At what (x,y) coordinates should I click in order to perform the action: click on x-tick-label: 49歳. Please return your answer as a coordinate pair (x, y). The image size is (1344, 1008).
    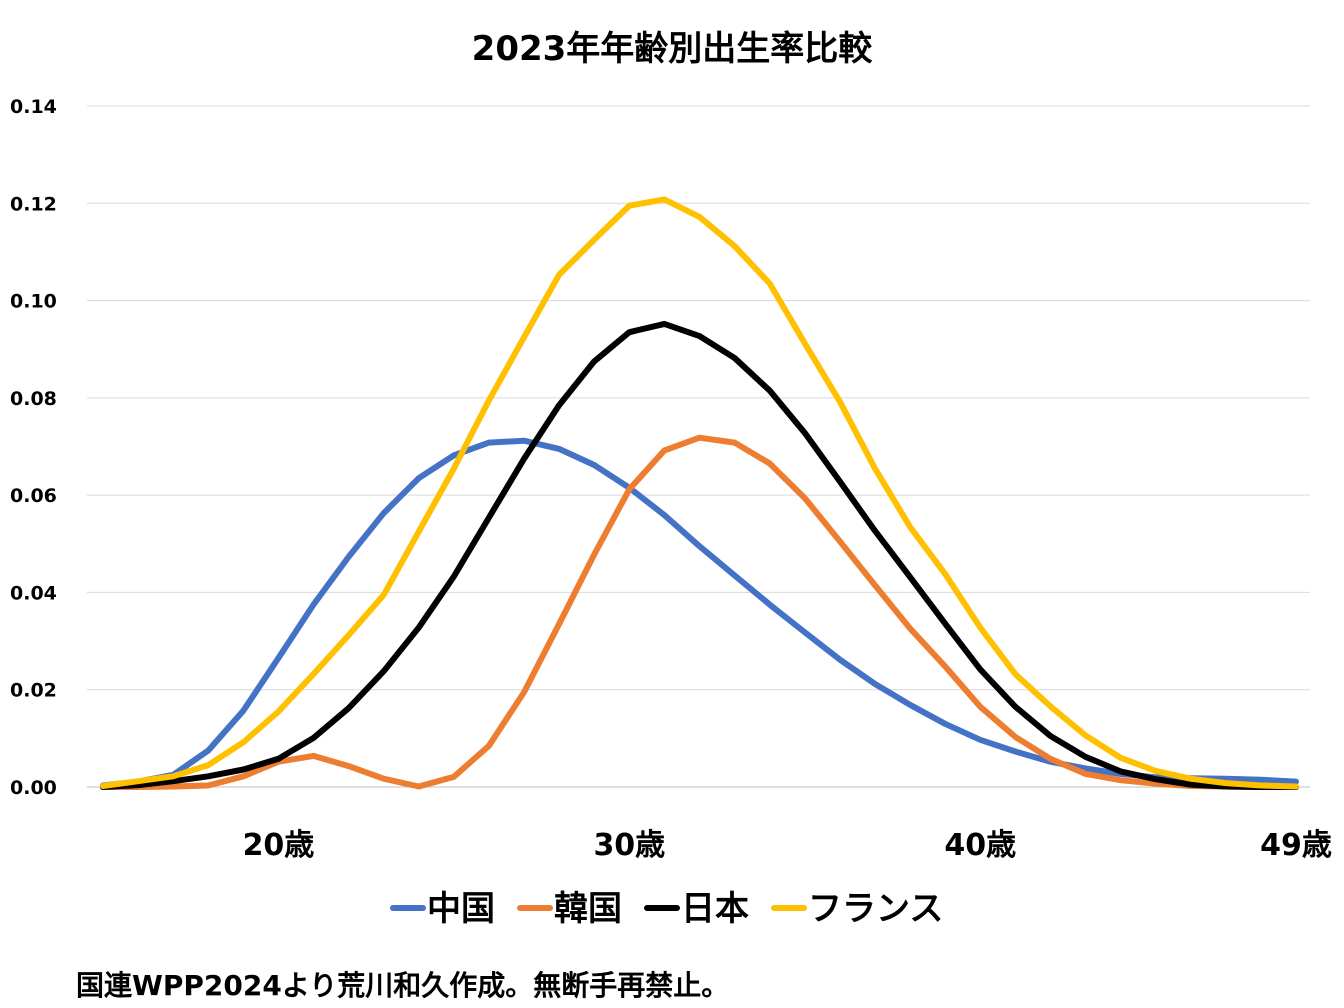
    Looking at the image, I should click on (1296, 845).